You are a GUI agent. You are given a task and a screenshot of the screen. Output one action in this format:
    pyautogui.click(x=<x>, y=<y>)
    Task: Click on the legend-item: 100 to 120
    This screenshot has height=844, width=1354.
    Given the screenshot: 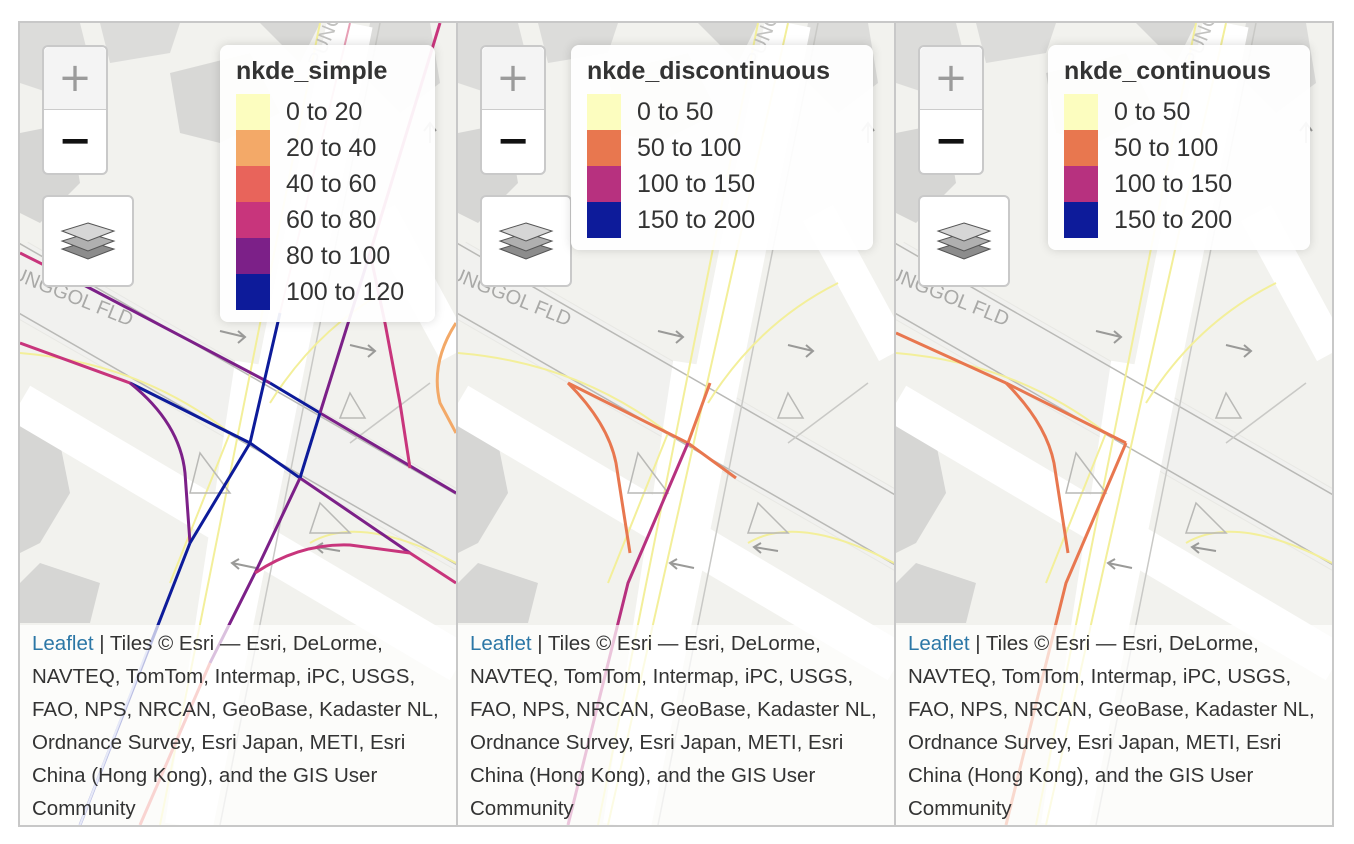 What is the action you would take?
    pyautogui.click(x=327, y=292)
    